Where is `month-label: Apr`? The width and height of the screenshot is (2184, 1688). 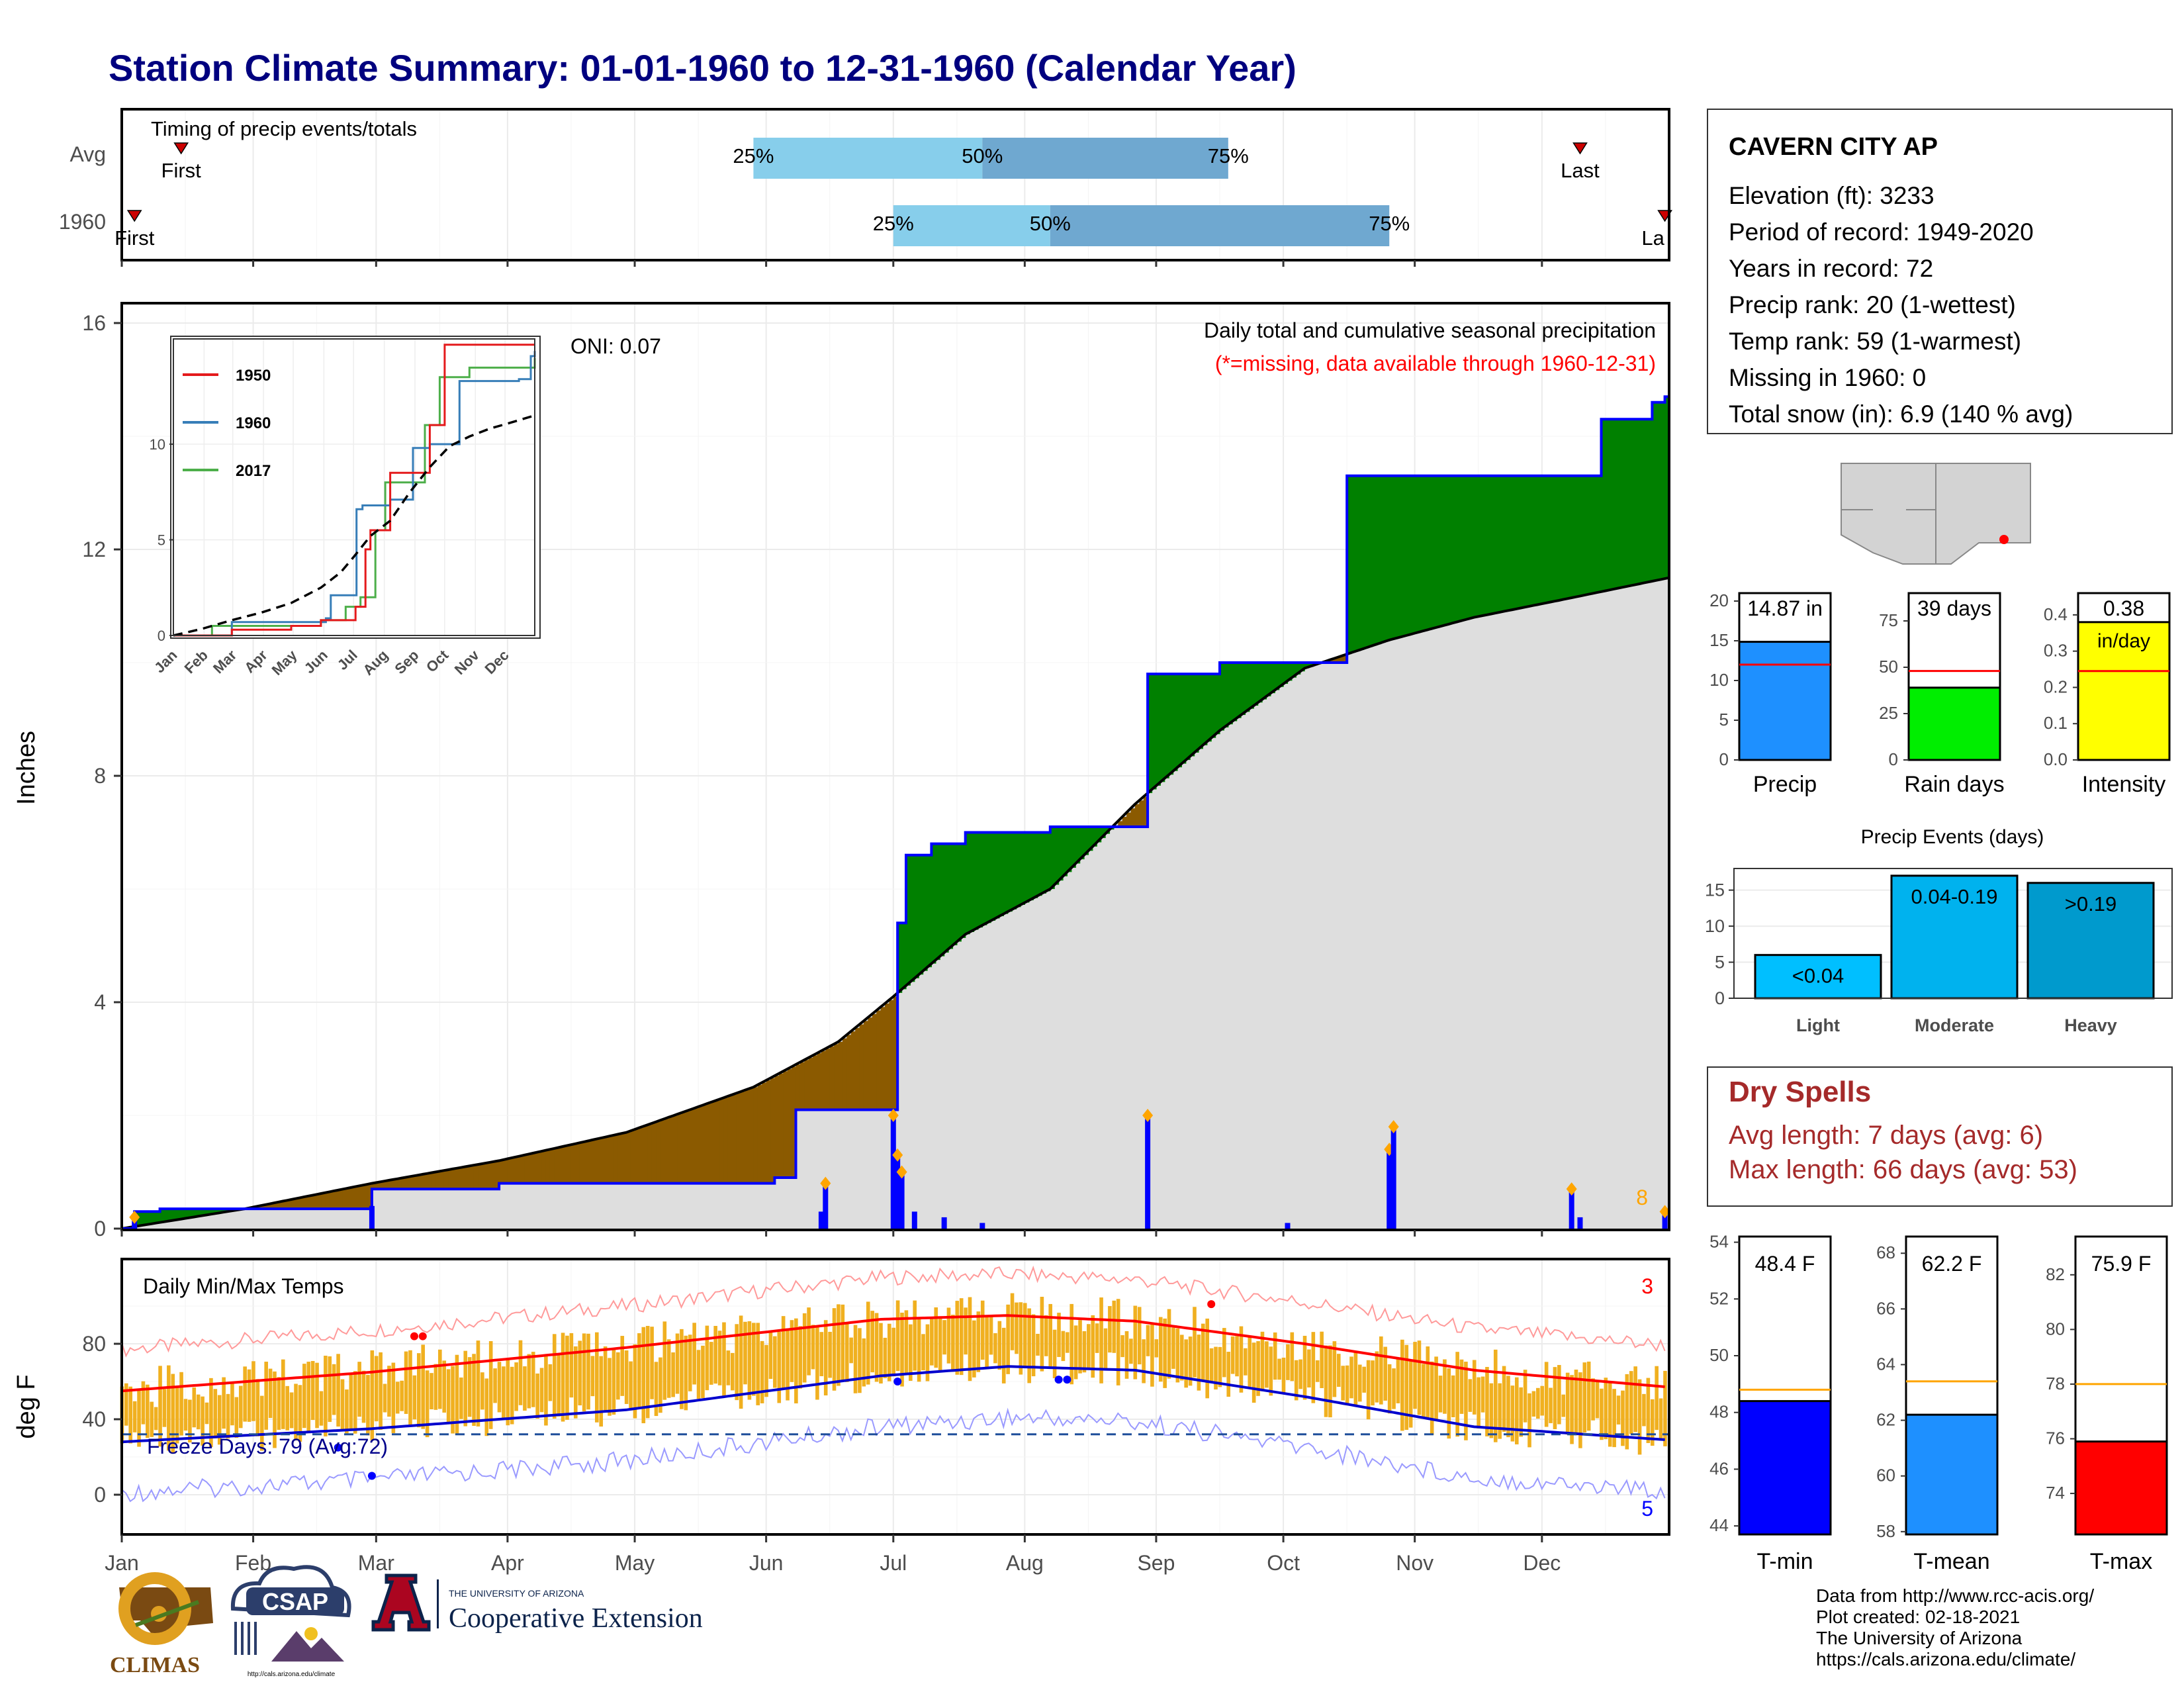
month-label: Apr is located at coordinates (508, 1563).